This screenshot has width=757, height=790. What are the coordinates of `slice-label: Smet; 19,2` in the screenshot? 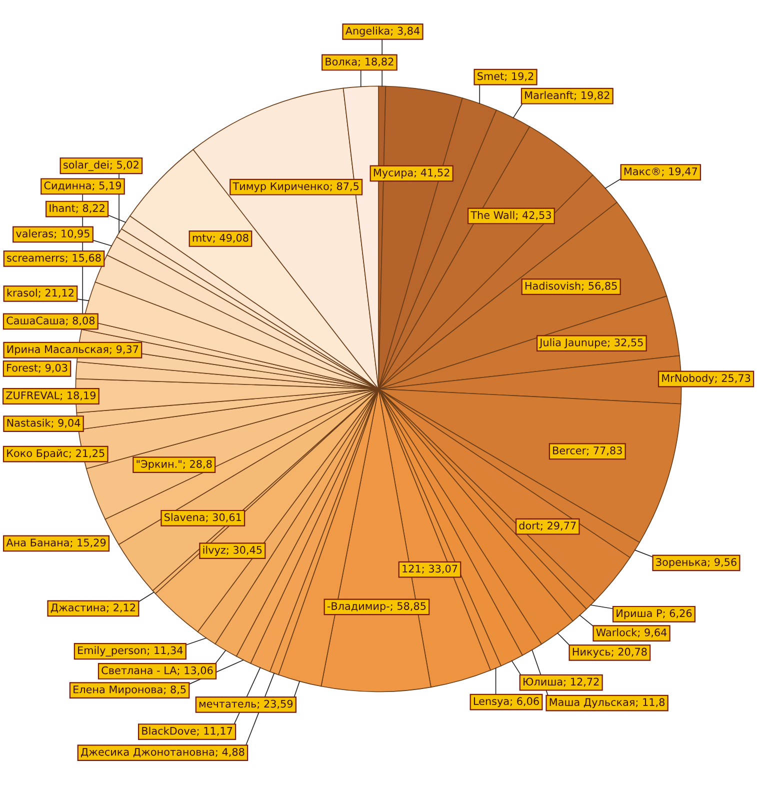 It's located at (506, 77).